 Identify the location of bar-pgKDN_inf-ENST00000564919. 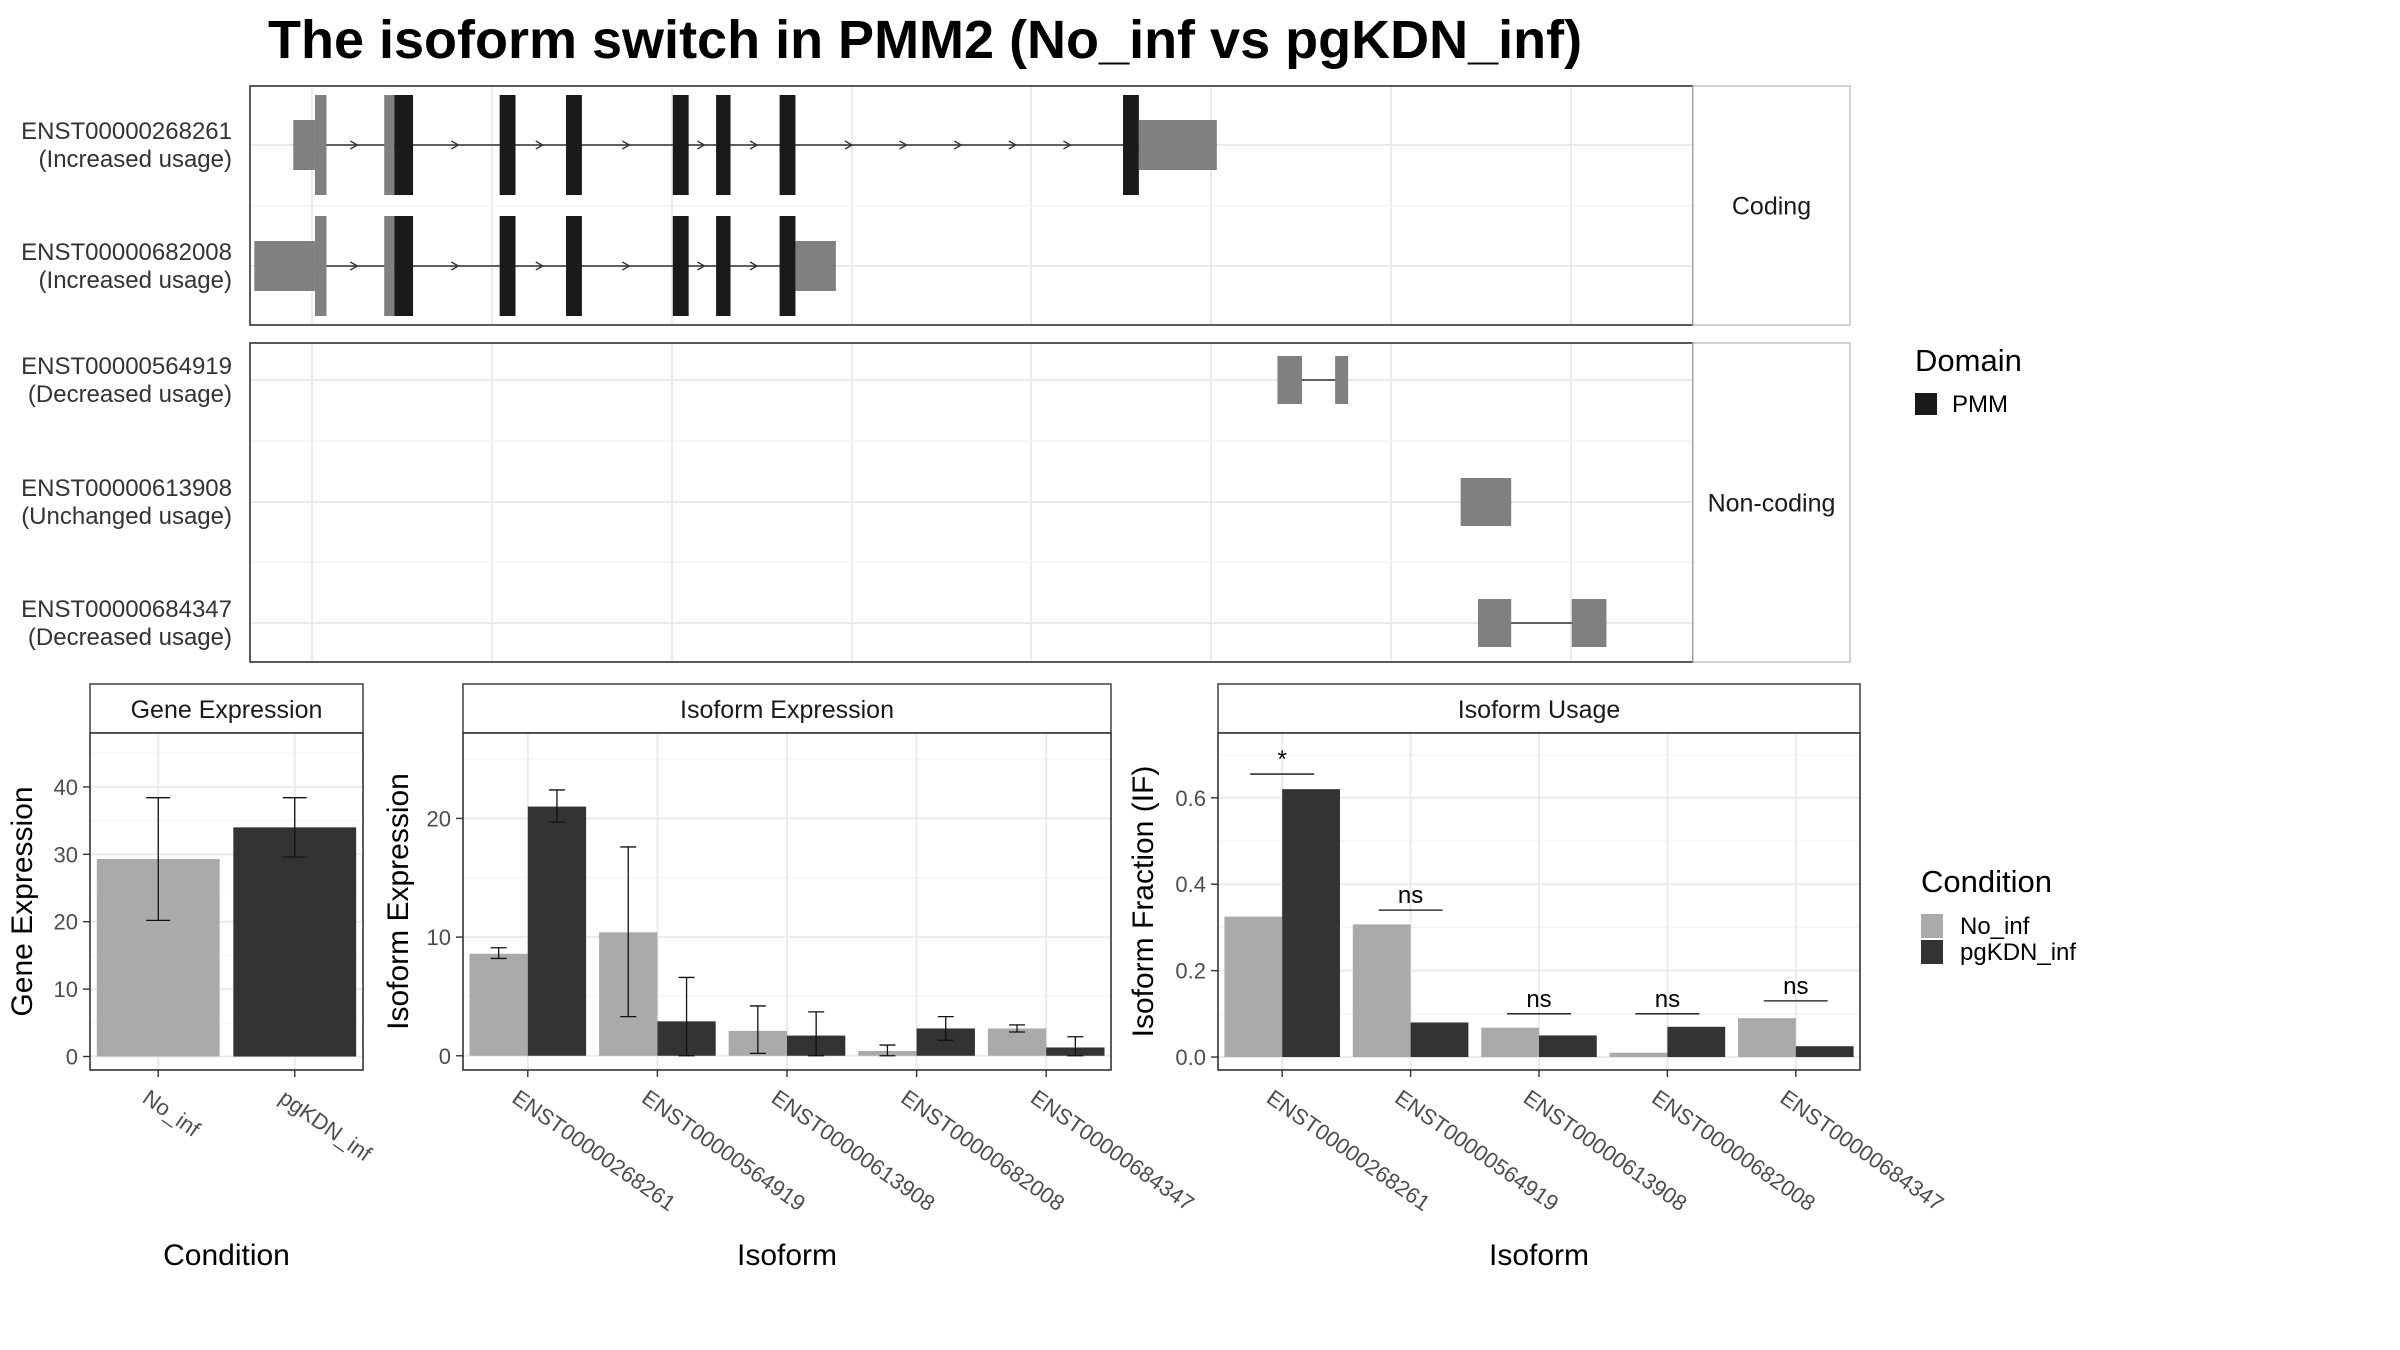
(1439, 1040).